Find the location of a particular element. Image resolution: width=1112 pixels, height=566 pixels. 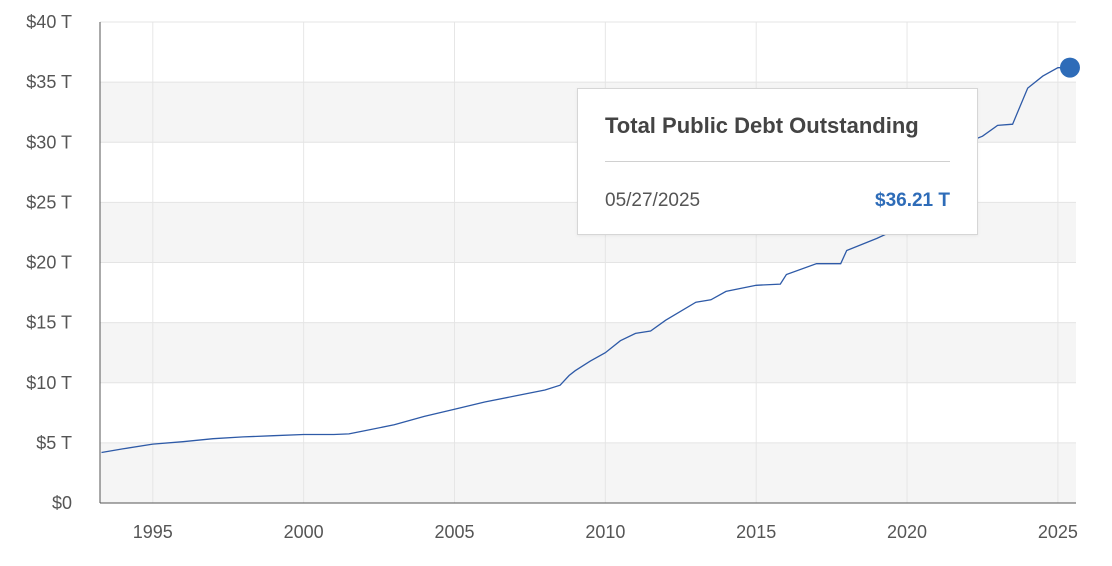

y-tick-label: $30 T is located at coordinates (49, 142).